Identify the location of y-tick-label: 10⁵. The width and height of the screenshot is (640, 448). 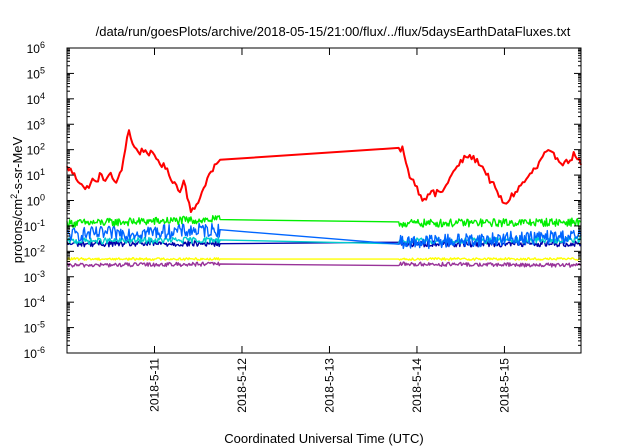
(36, 73).